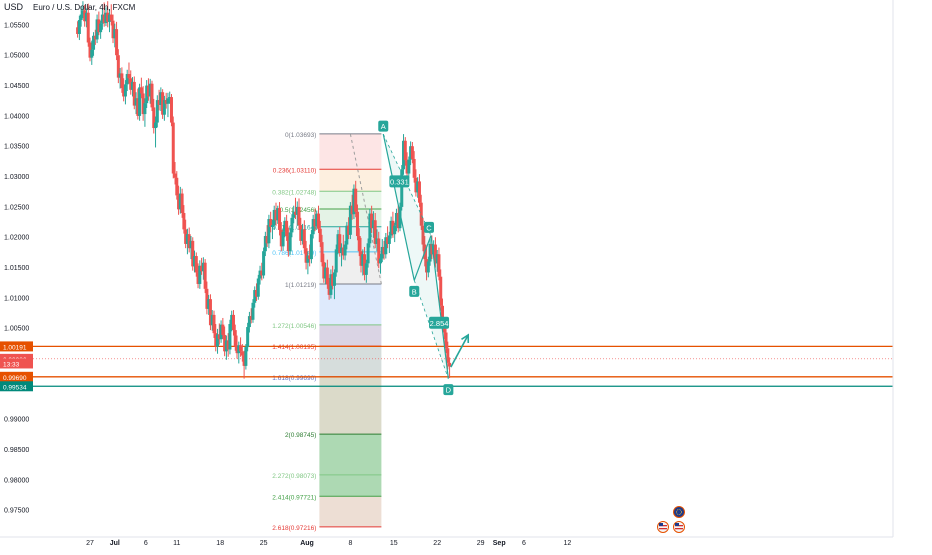  Describe the element at coordinates (350, 511) in the screenshot. I see `fib-zone-2.414` at that location.